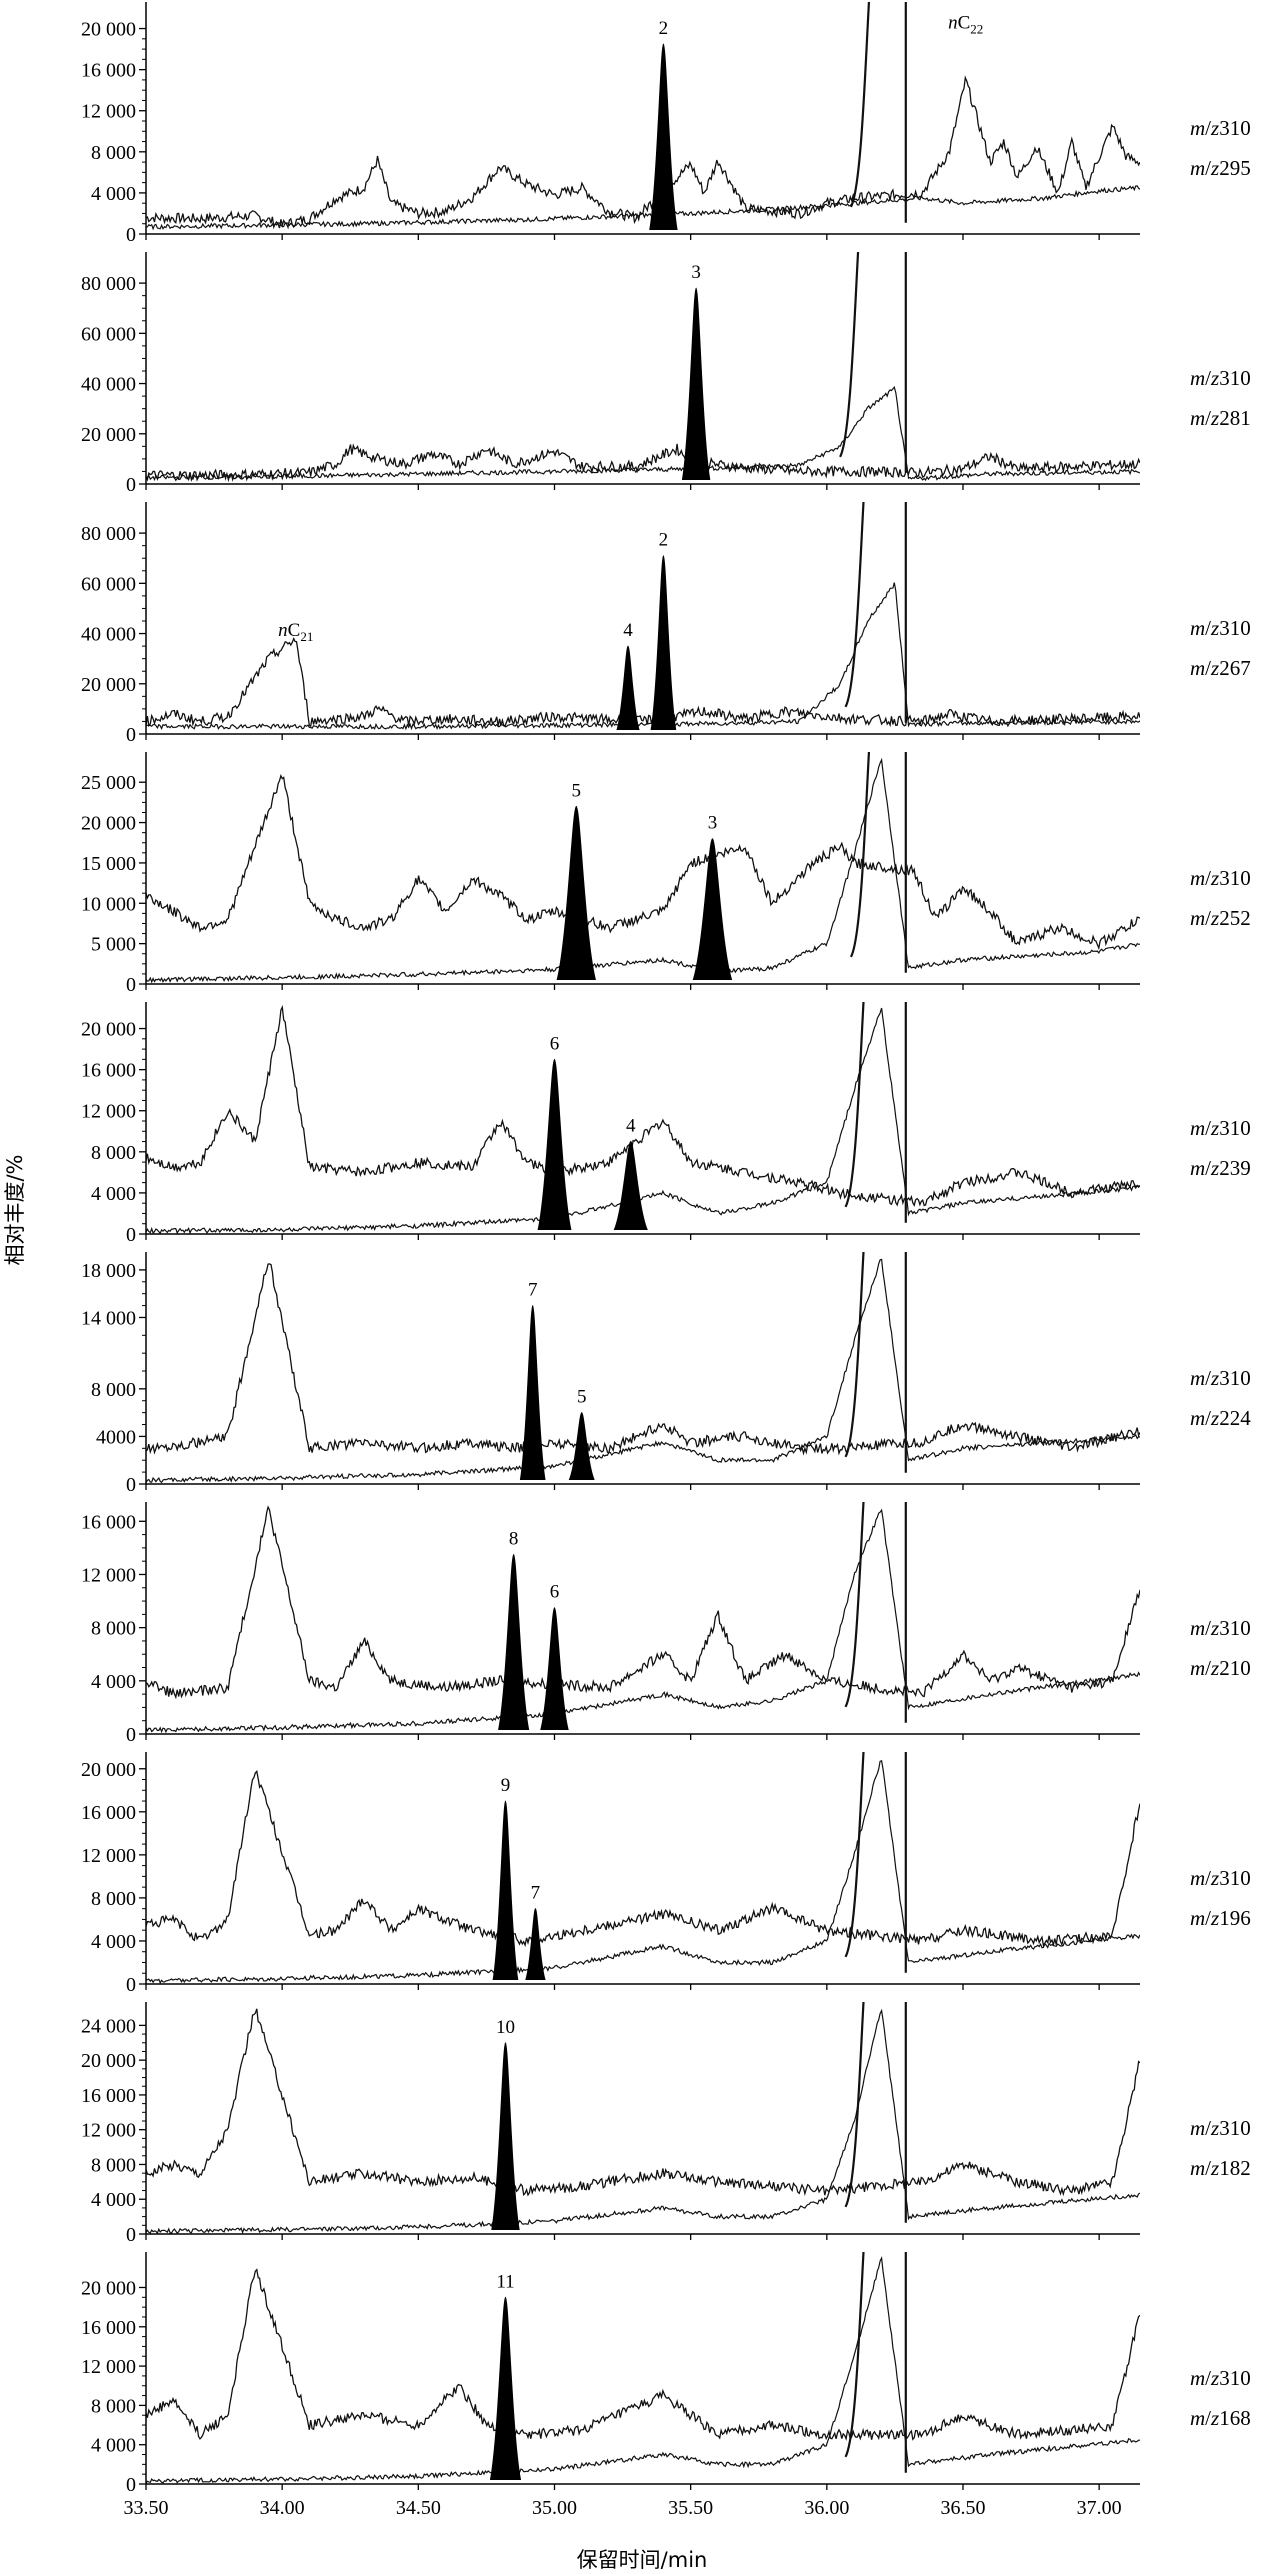 Image resolution: width=1268 pixels, height=2574 pixels. I want to click on y-tick-label: 18 000, so click(108, 1271).